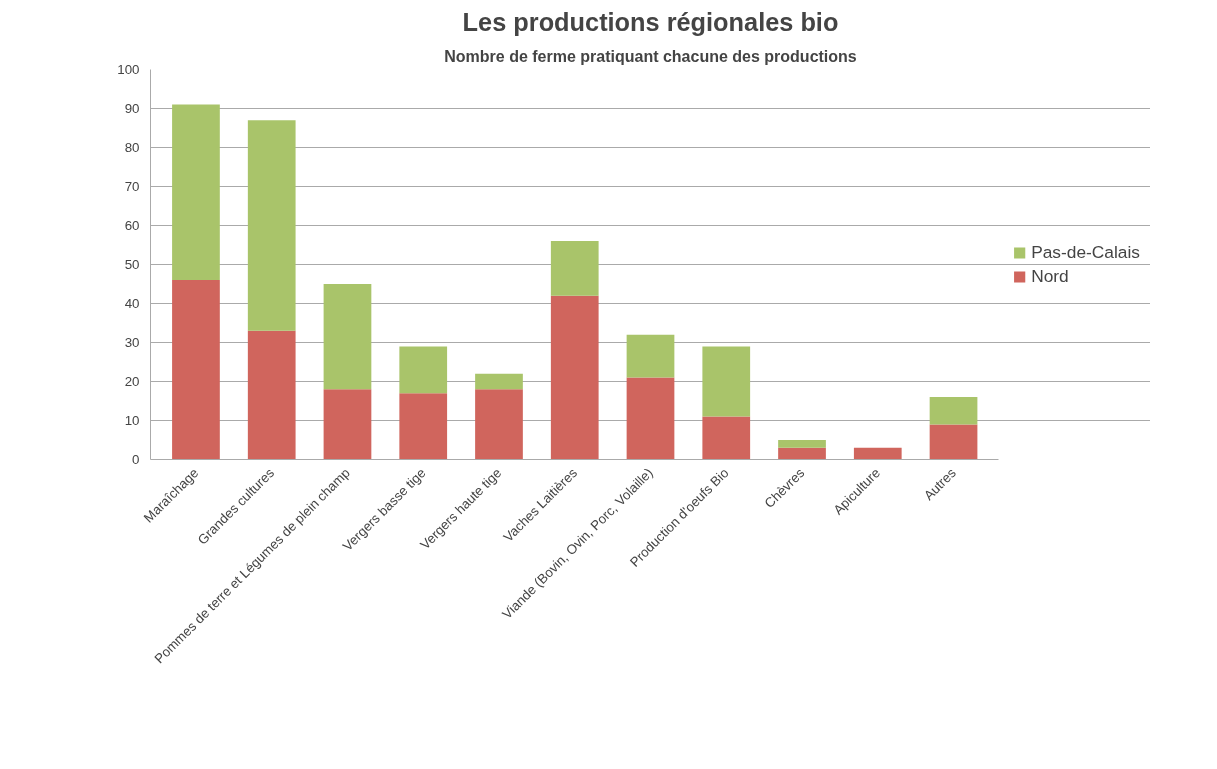 This screenshot has height=769, width=1217. I want to click on y-tick-label: 30, so click(132, 342).